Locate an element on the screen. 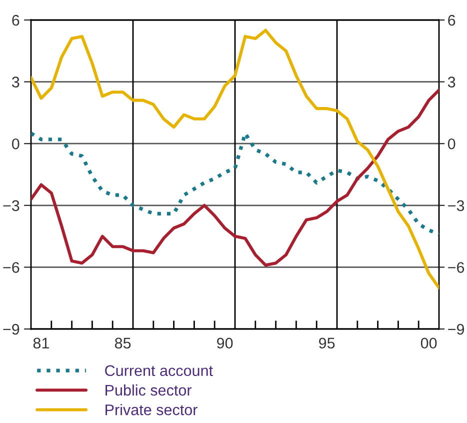  legend-label: Current account is located at coordinates (159, 370).